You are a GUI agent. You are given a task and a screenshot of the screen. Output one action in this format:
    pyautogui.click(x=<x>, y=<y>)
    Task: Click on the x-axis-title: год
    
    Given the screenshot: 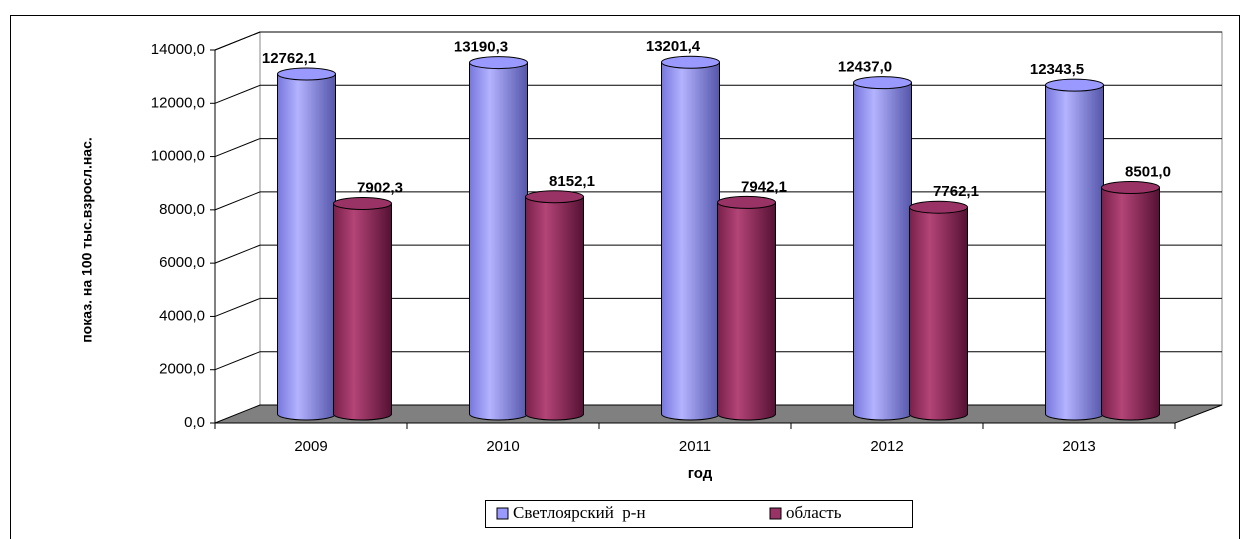 What is the action you would take?
    pyautogui.click(x=700, y=473)
    